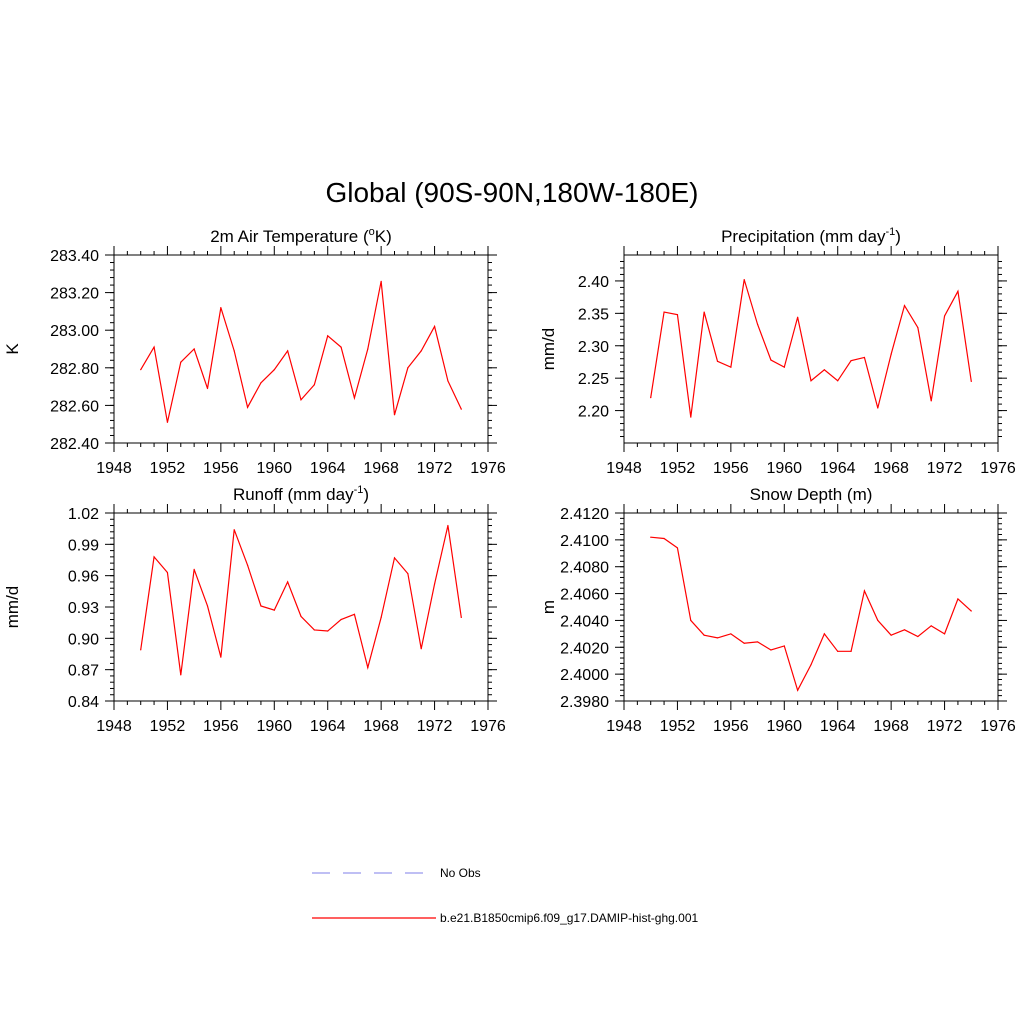  Describe the element at coordinates (12, 349) in the screenshot. I see `y-axis-label: K` at that location.